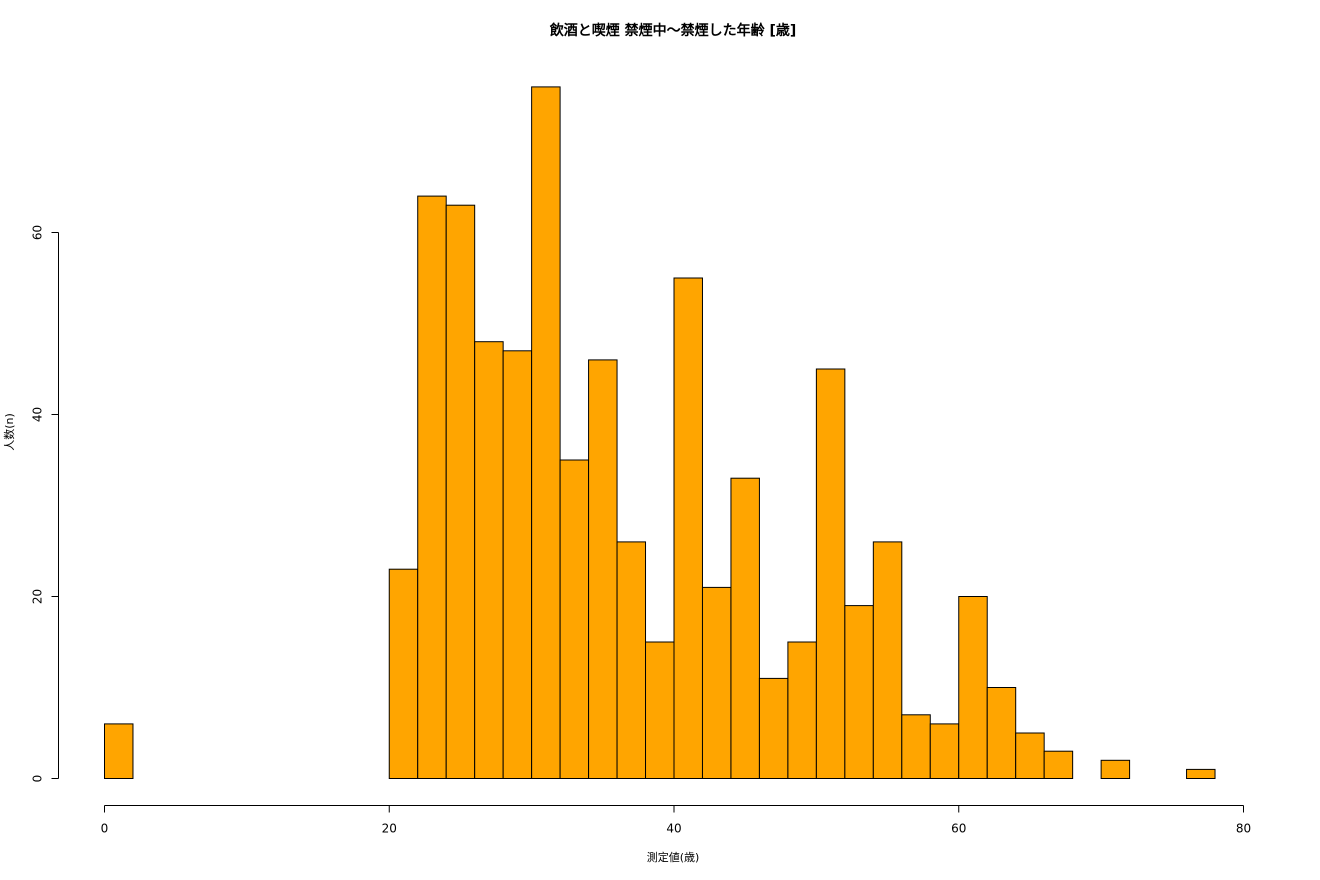 This screenshot has width=1320, height=880. I want to click on y-tick-label: 60, so click(38, 232).